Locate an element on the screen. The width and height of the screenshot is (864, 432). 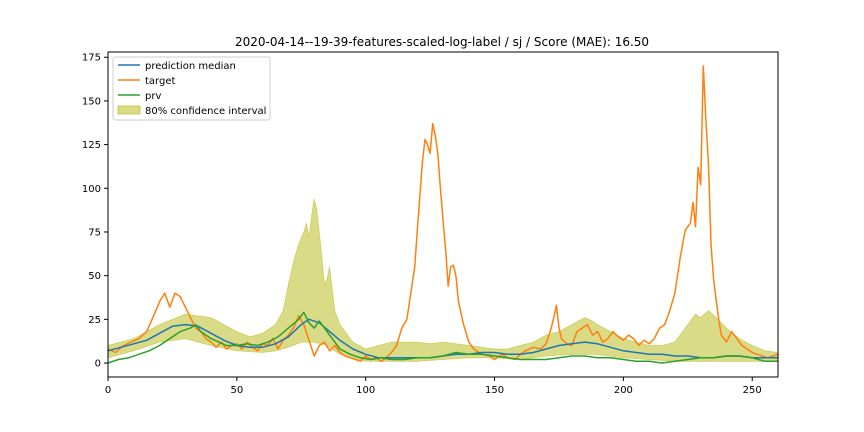
y-tick-label: 50 is located at coordinates (94, 276).